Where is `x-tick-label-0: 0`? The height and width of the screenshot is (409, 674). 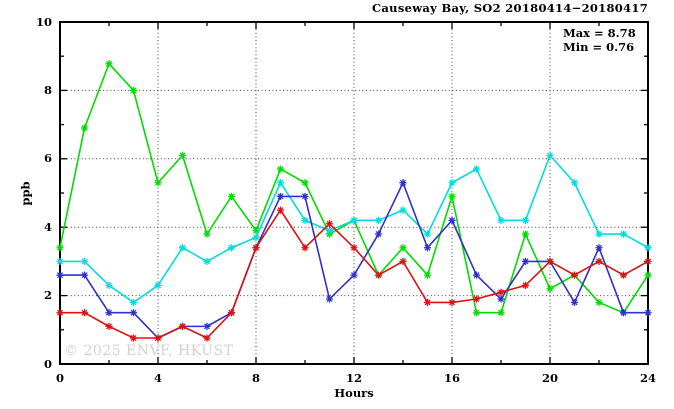
x-tick-label-0: 0 is located at coordinates (59, 378).